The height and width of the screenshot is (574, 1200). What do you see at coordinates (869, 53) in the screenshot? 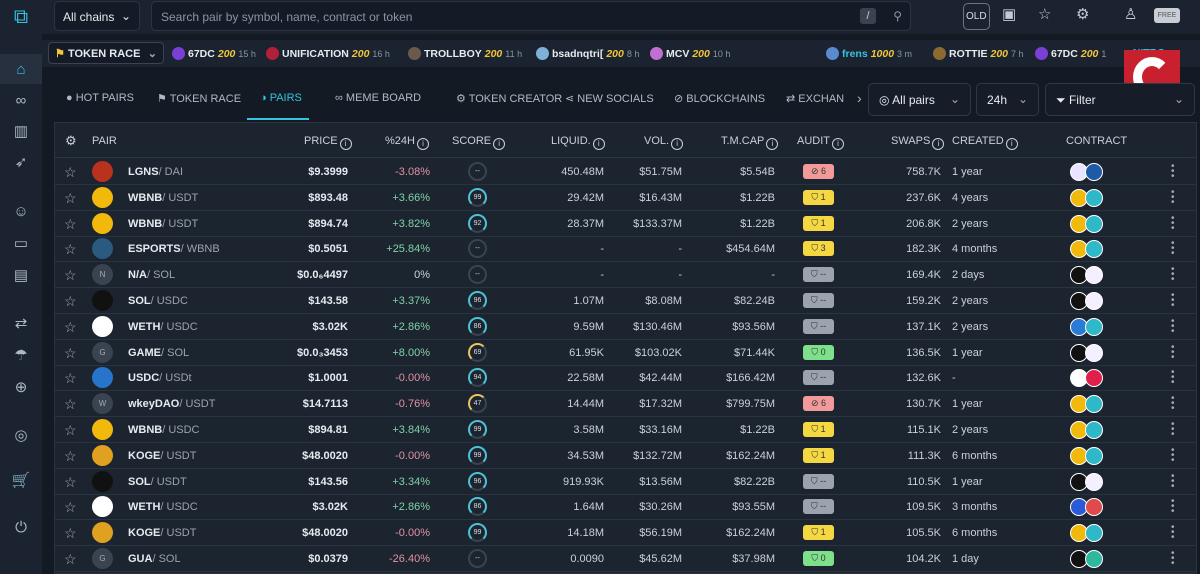
I see `ticker-item: frens 1000 3 m` at bounding box center [869, 53].